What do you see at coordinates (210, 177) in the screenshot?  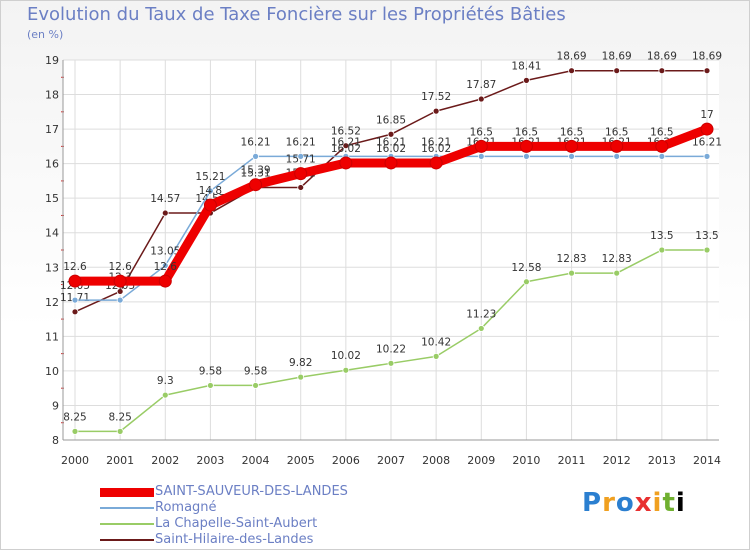 I see `data-label-romagn-: 15.21` at bounding box center [210, 177].